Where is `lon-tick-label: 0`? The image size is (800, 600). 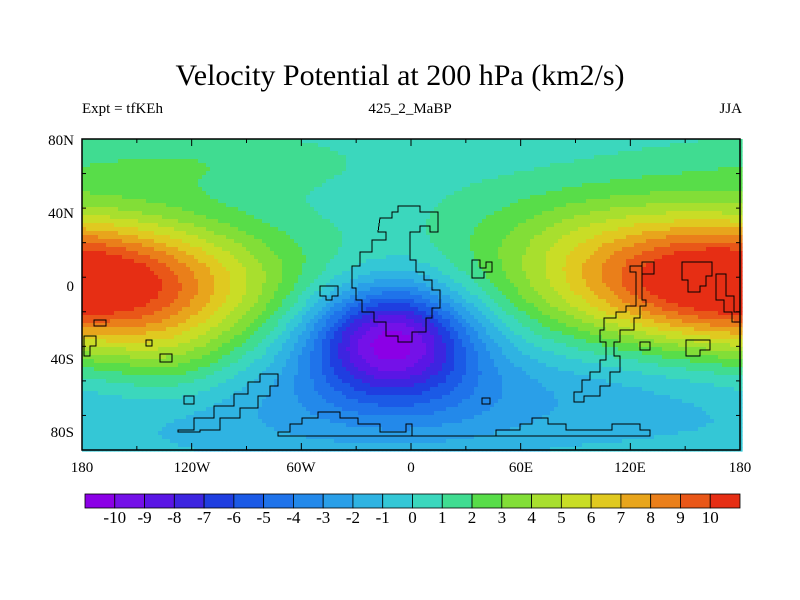 lon-tick-label: 0 is located at coordinates (411, 468).